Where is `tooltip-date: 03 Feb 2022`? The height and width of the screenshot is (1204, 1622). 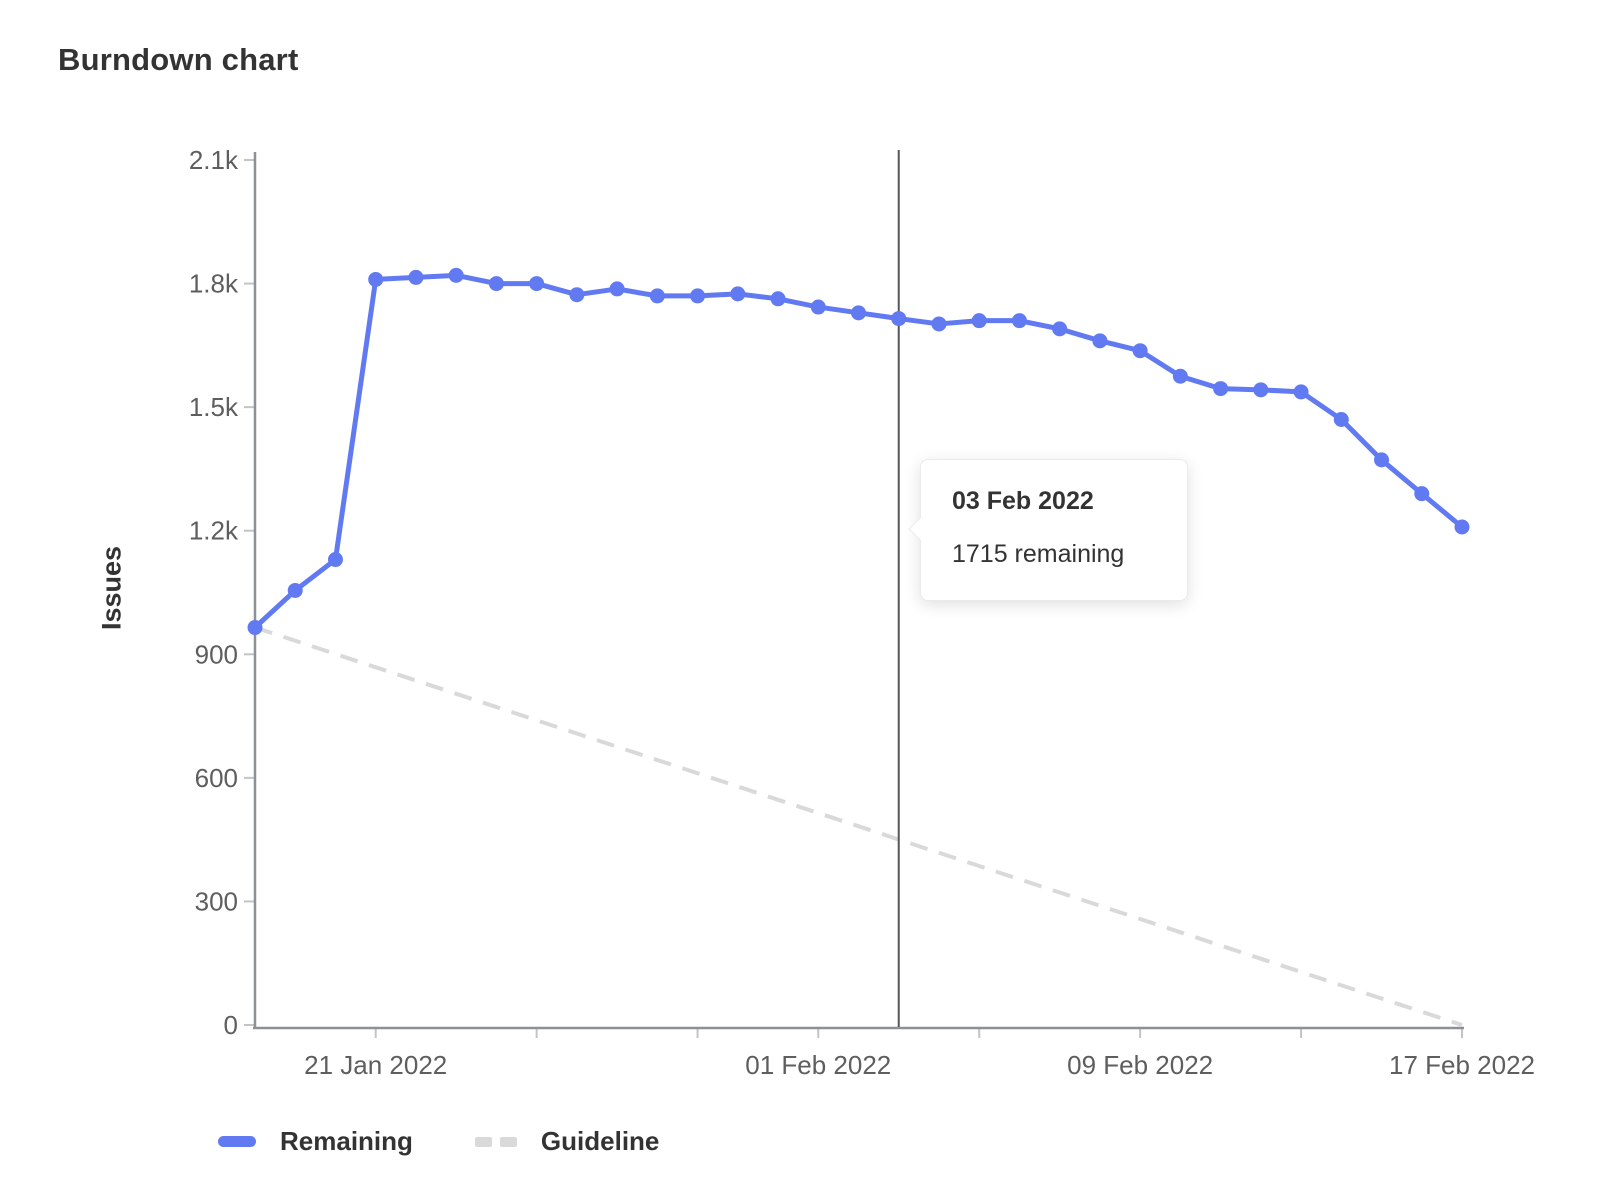 tooltip-date: 03 Feb 2022 is located at coordinates (1023, 501).